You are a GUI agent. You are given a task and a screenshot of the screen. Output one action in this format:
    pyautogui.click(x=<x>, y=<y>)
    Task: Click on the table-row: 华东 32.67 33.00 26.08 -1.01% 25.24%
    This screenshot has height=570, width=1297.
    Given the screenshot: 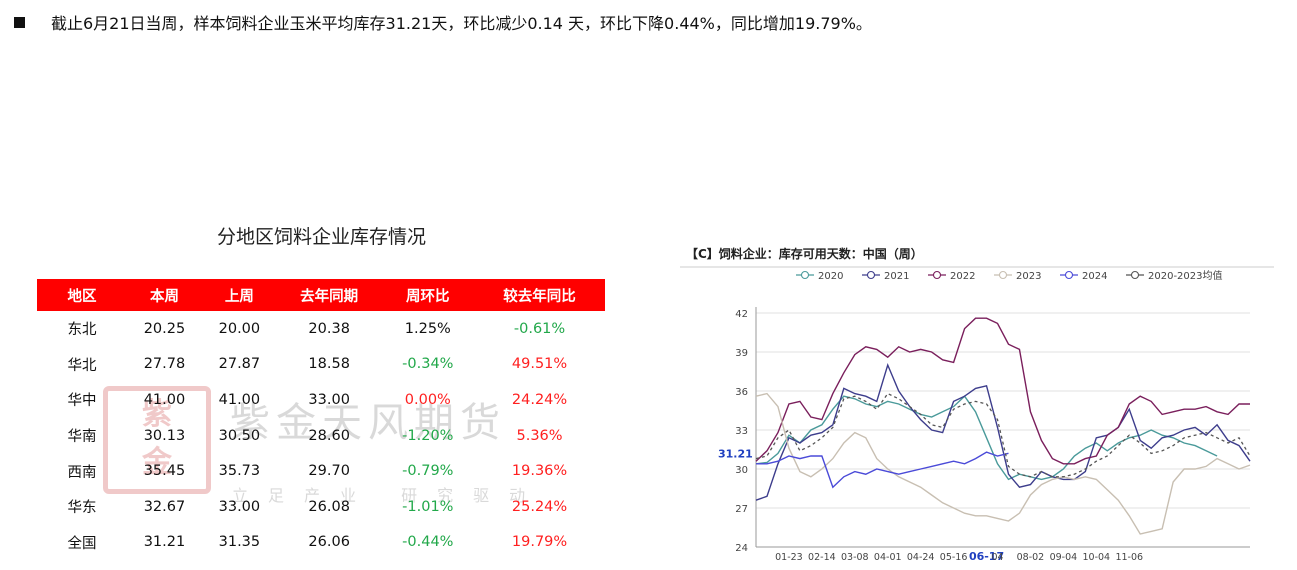 What is the action you would take?
    pyautogui.click(x=321, y=507)
    